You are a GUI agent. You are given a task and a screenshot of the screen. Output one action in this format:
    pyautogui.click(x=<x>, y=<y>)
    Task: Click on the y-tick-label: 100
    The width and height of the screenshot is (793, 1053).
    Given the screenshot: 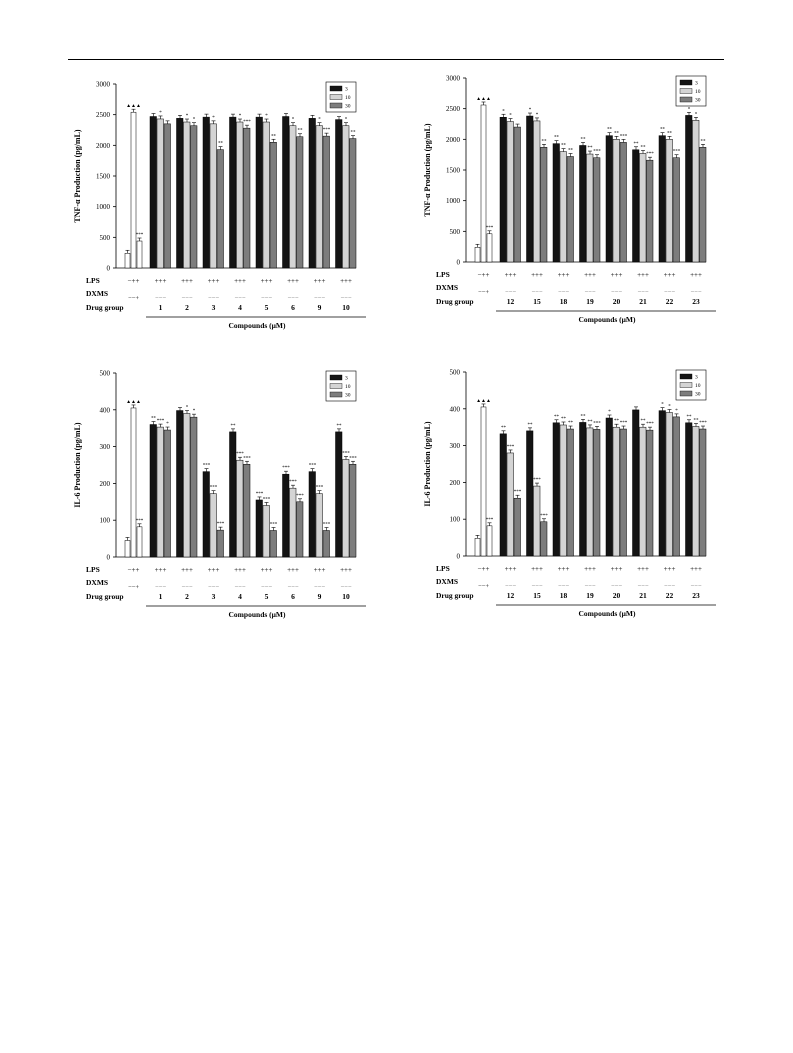 What is the action you would take?
    pyautogui.click(x=105, y=521)
    